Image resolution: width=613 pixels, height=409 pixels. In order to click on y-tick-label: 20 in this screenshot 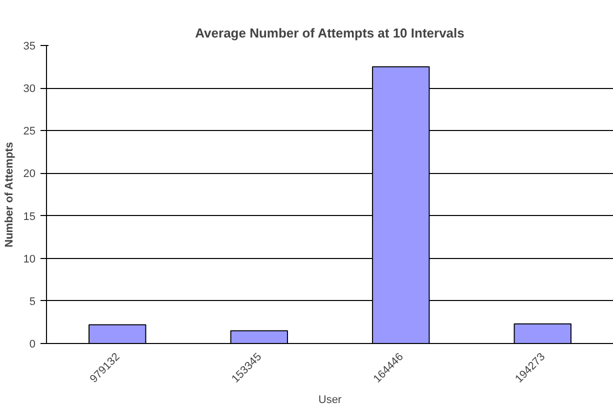, I will do `click(29, 174)`.